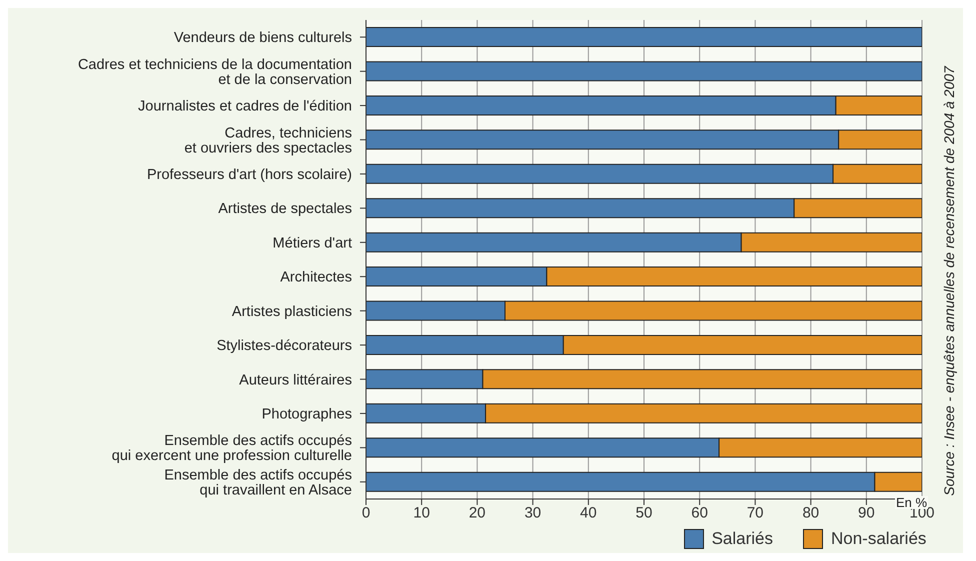  I want to click on x-tick-label: 80, so click(811, 513).